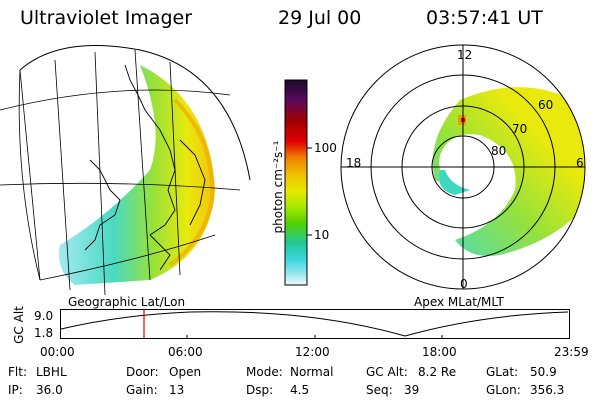  I want to click on alt-xtick-1800: 18:00, so click(439, 352).